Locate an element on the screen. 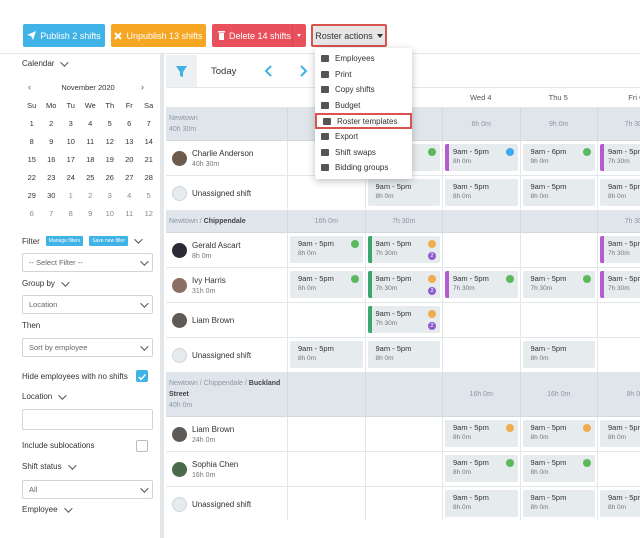  date: 24 is located at coordinates (70, 177).